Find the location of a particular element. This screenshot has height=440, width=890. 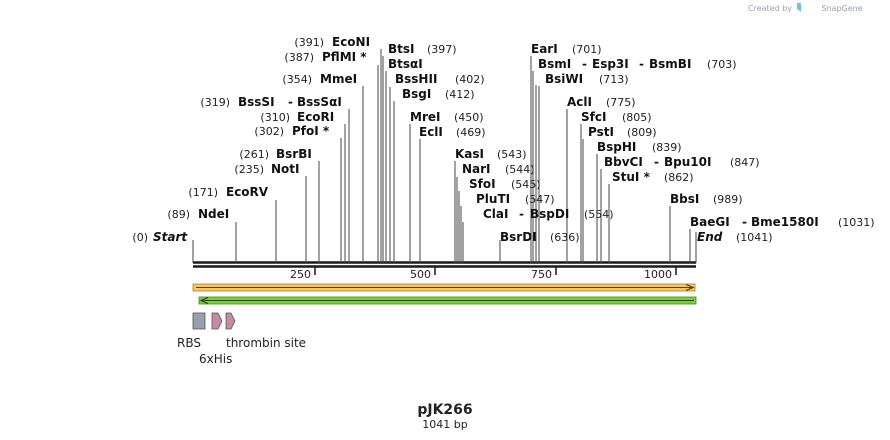

scale-tick-750: 750 is located at coordinates (544, 274).